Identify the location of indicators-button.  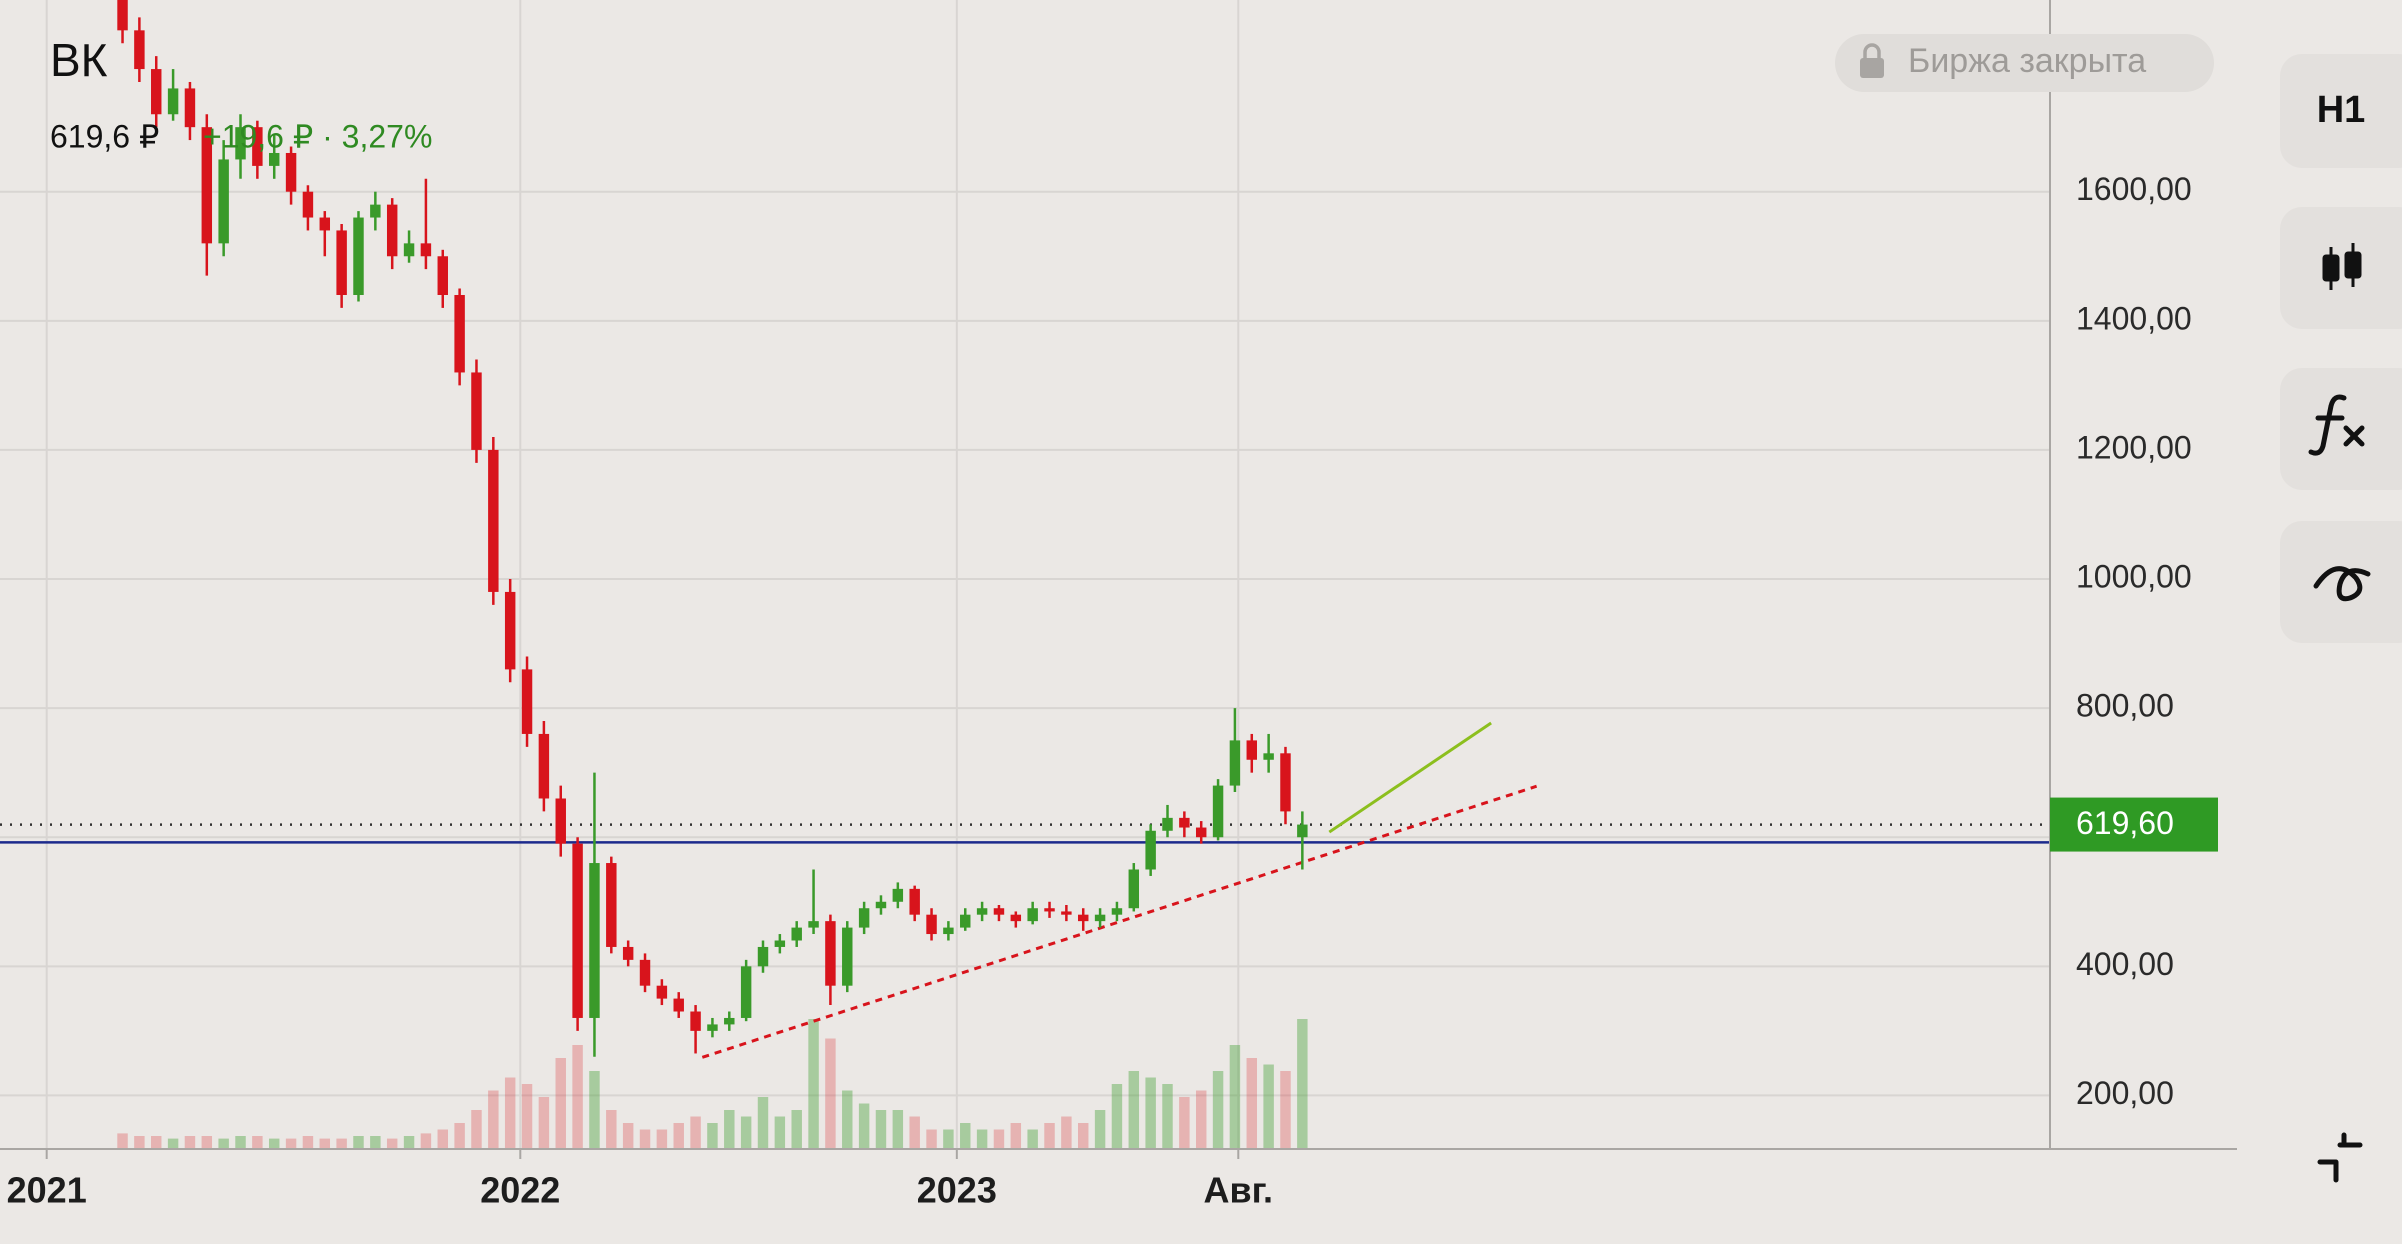
(2341, 429).